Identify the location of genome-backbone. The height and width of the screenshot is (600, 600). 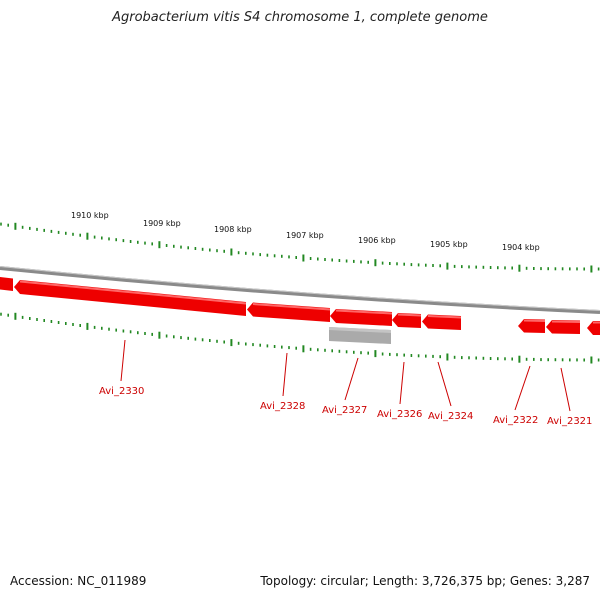
(300, 290).